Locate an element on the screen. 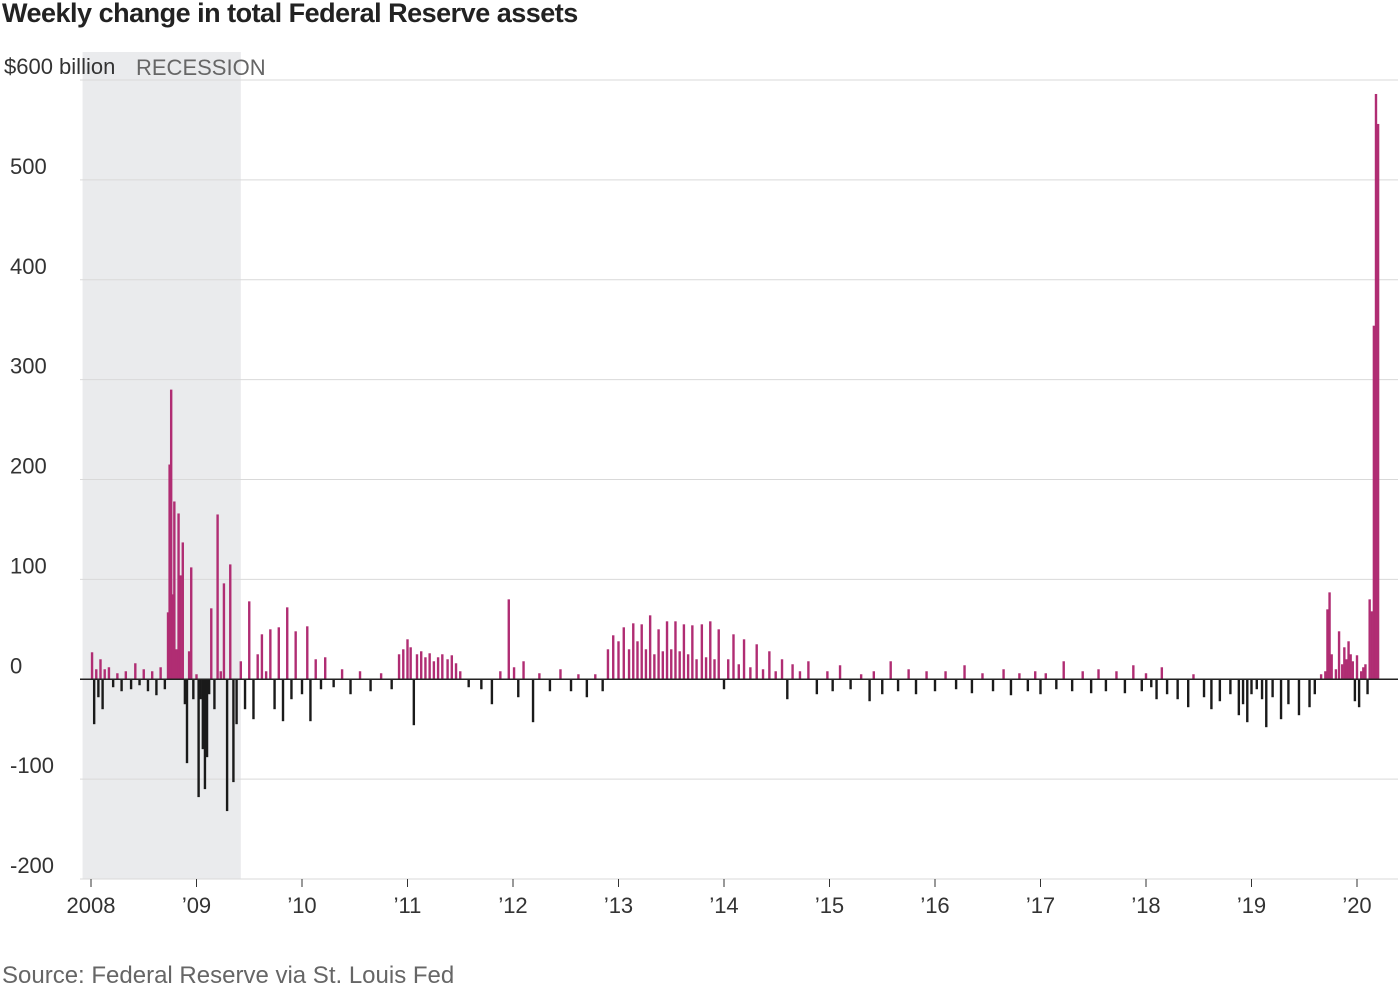 Image resolution: width=1400 pixels, height=990 pixels. y-tick-label: 100 is located at coordinates (28, 565).